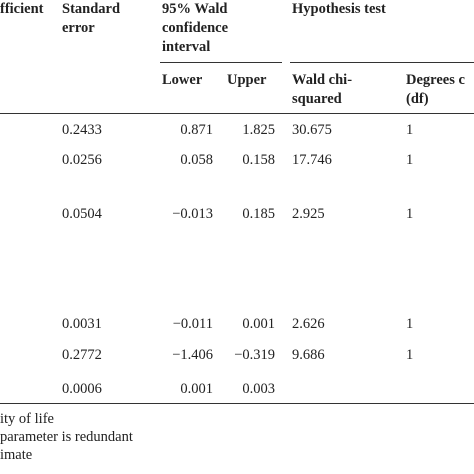  I want to click on subcolumn-header: Lower, so click(182, 80).